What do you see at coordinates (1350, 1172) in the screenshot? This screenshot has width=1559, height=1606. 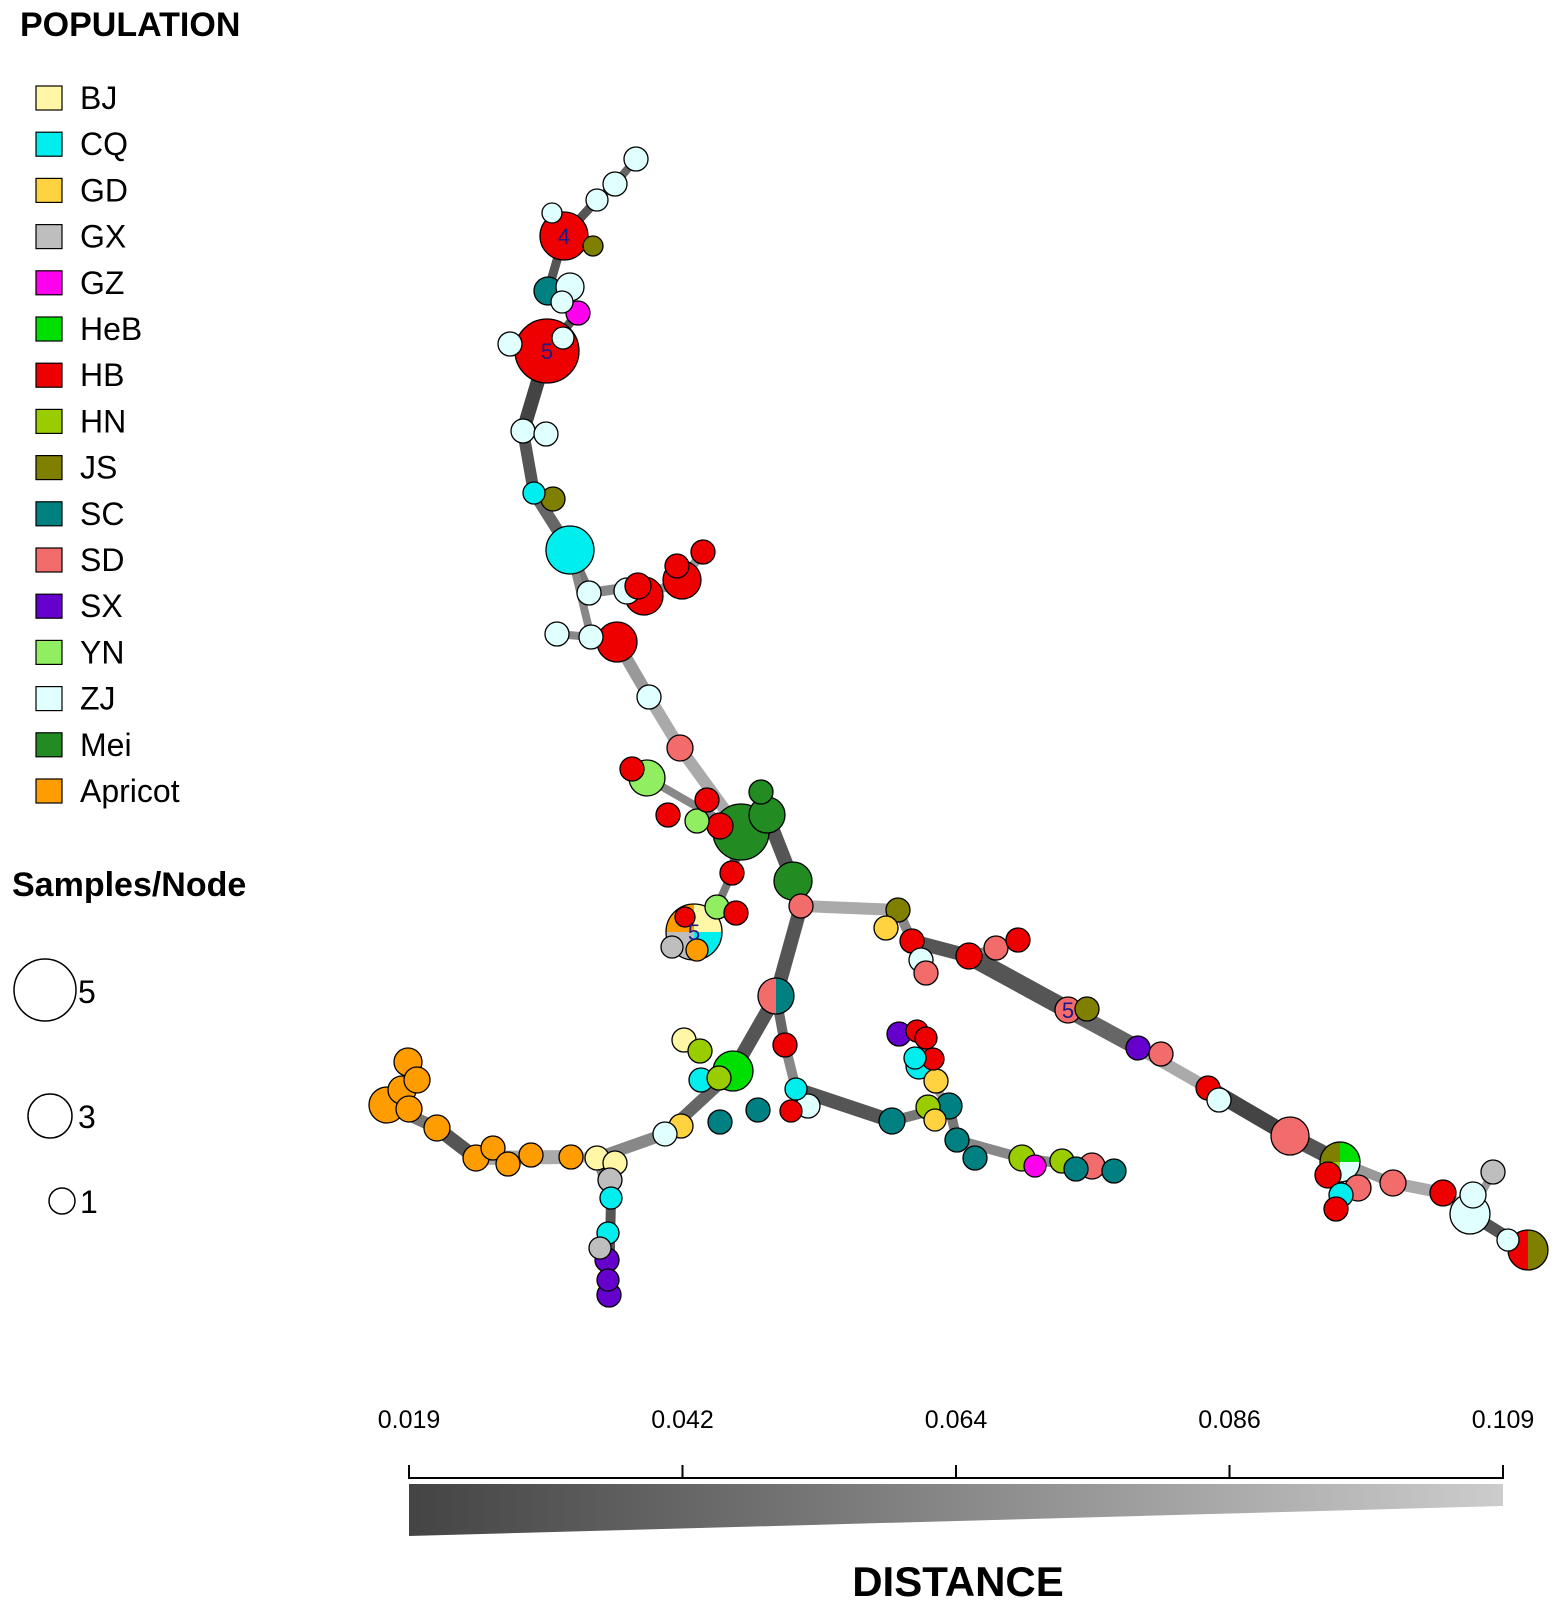 I see `node-slice-zj` at bounding box center [1350, 1172].